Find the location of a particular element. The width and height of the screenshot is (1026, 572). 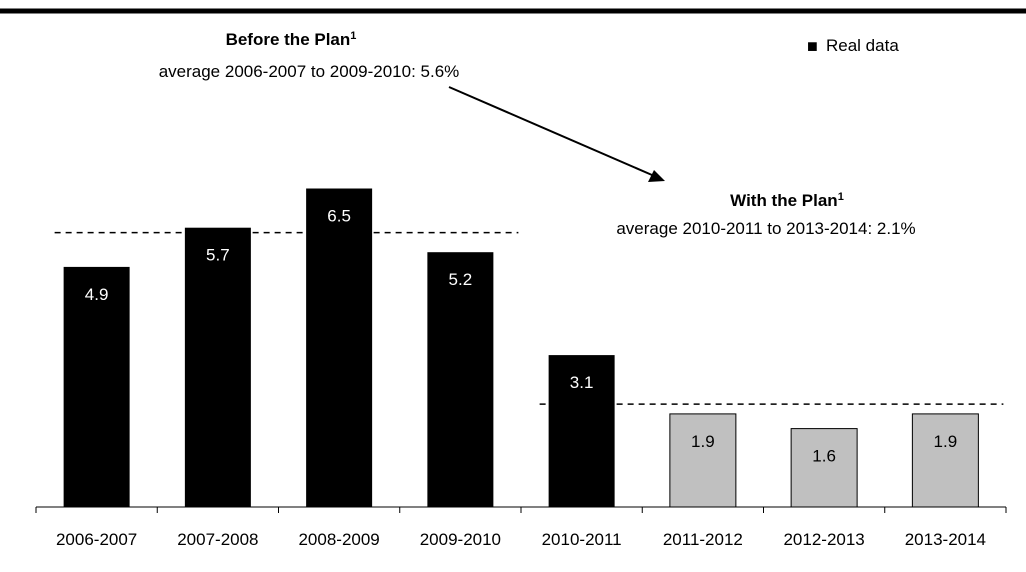

bar-value-label: 4.9 is located at coordinates (97, 294).